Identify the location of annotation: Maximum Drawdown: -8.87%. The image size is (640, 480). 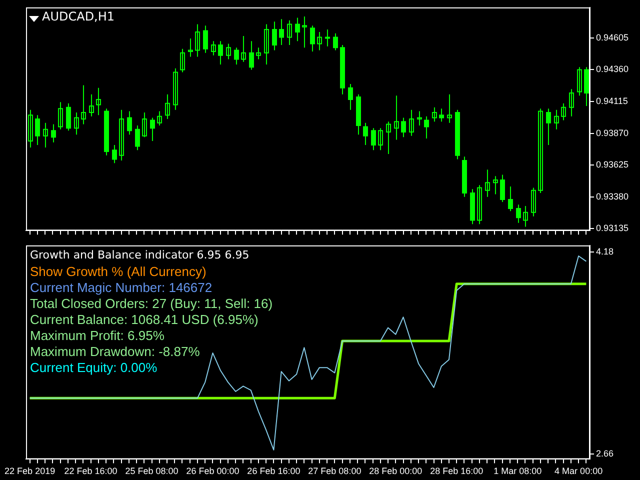
(115, 351).